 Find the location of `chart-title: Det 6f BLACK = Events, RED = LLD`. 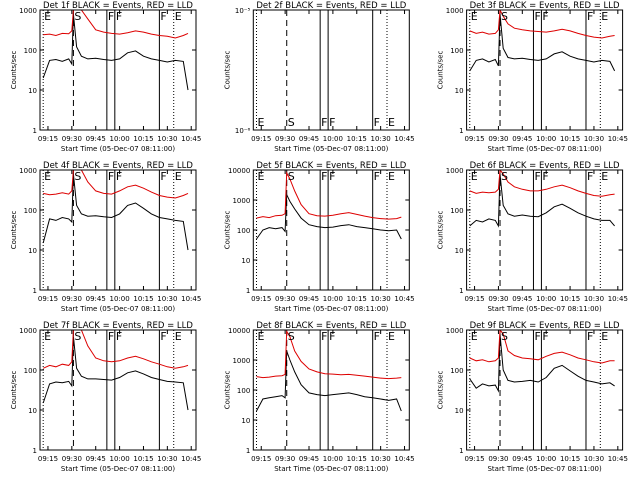

chart-title: Det 6f BLACK = Events, RED = LLD is located at coordinates (545, 166).